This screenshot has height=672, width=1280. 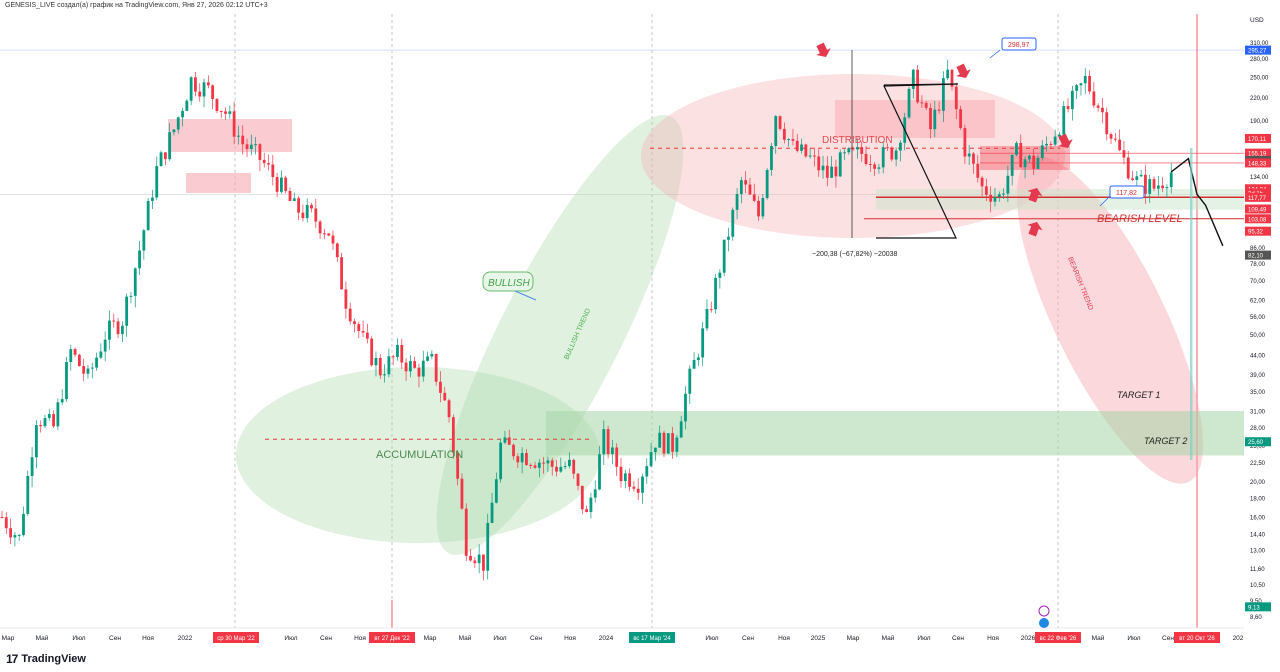 I want to click on price-tick-label: 86,00, so click(x=1258, y=249).